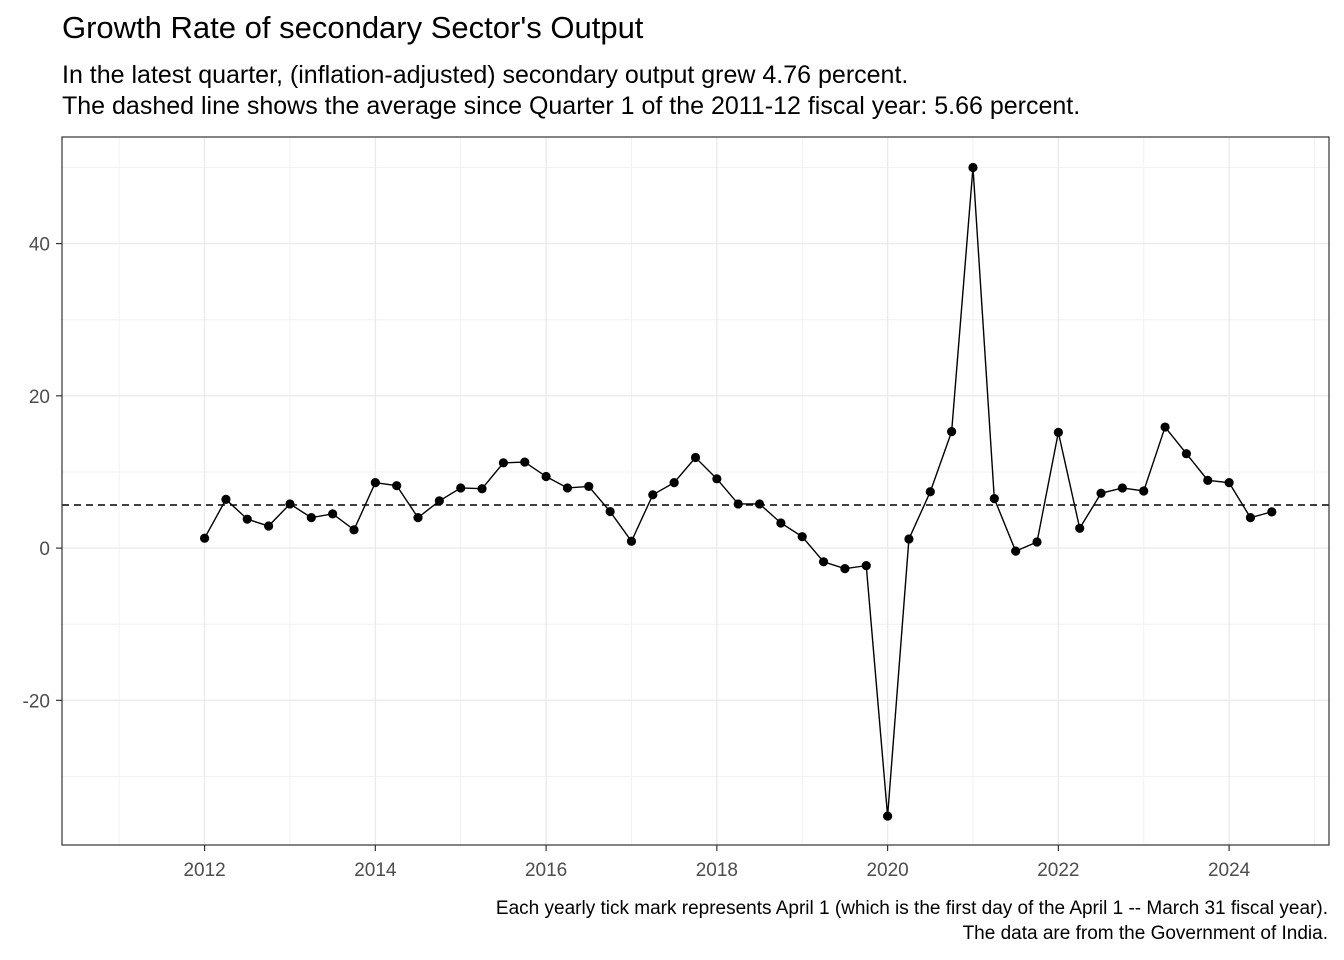 This screenshot has width=1344, height=960. What do you see at coordinates (39, 397) in the screenshot?
I see `y-tick-label: 20` at bounding box center [39, 397].